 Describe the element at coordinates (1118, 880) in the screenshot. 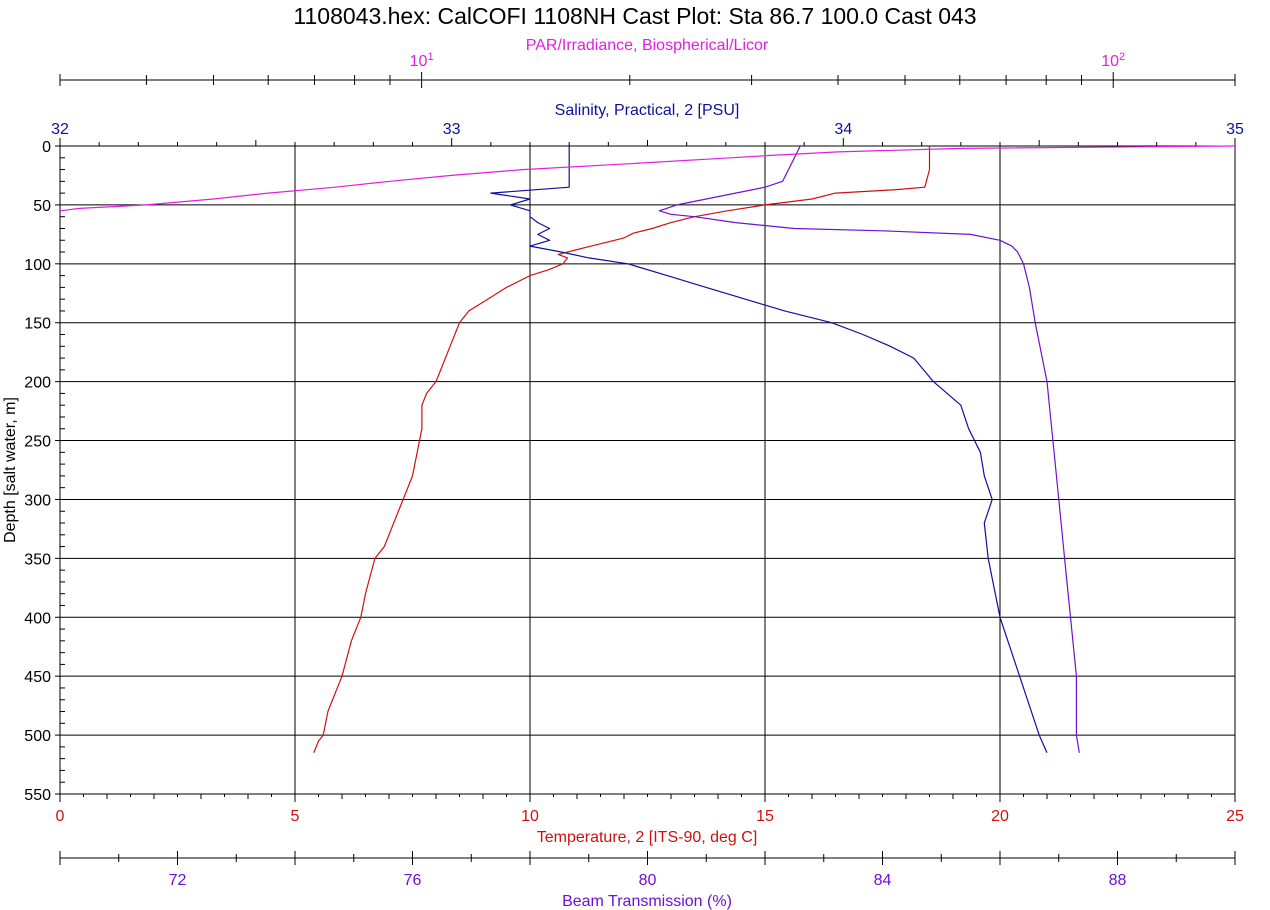

I see `beam-tick-label: 88` at that location.